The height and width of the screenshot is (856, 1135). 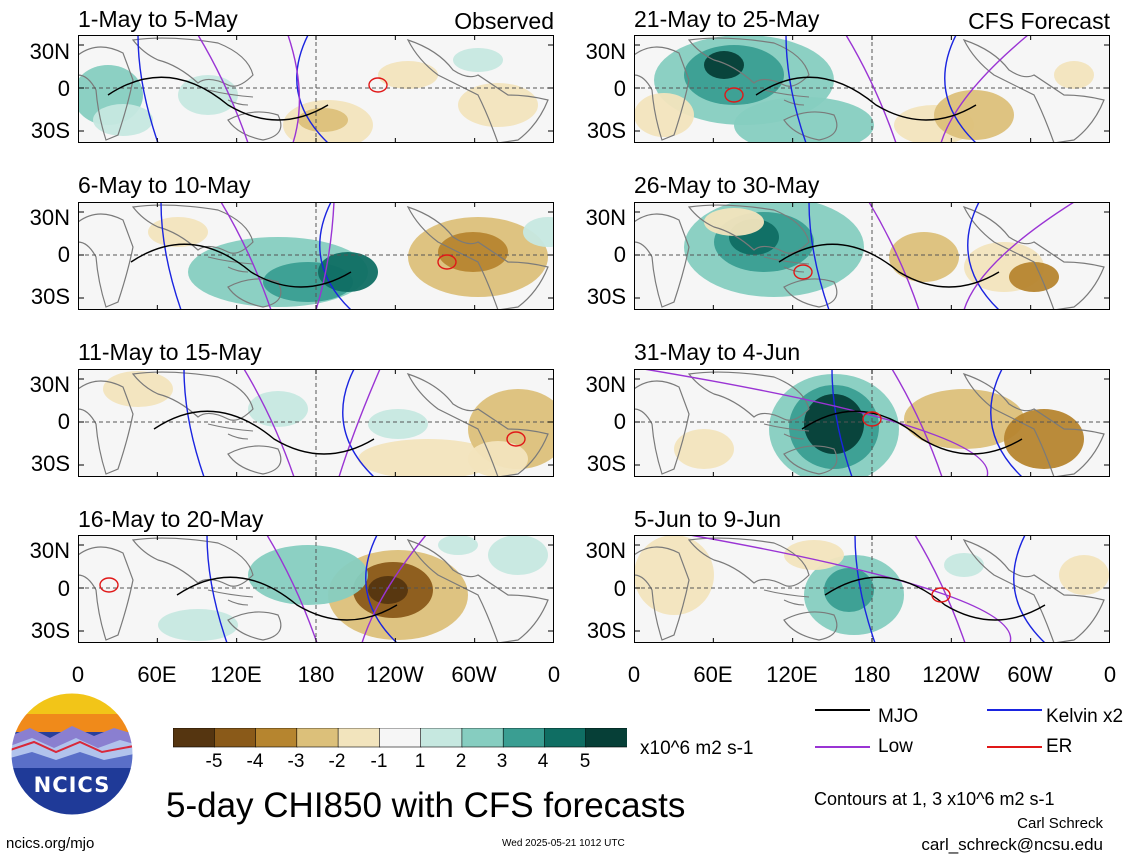 I want to click on timestamp: Wed 2025-05-21 1012 UTC, so click(x=563, y=843).